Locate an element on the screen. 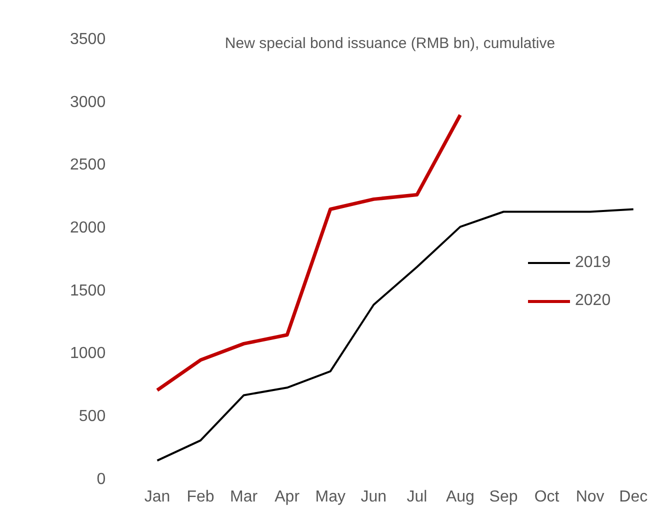 The width and height of the screenshot is (659, 519). y-tick-label: 2500 is located at coordinates (88, 165).